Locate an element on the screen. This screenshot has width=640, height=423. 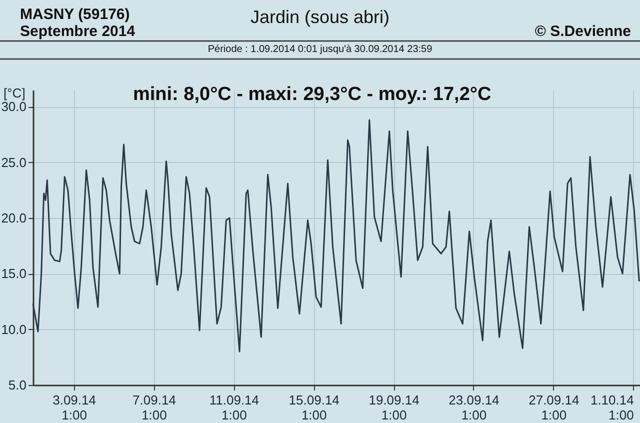
text: © S.Devienne is located at coordinates (582, 31).